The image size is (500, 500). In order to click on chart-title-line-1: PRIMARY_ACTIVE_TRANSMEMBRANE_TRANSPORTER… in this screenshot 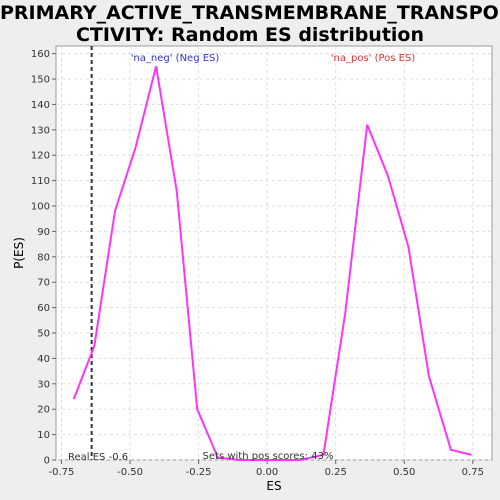, I will do `click(250, 13)`.